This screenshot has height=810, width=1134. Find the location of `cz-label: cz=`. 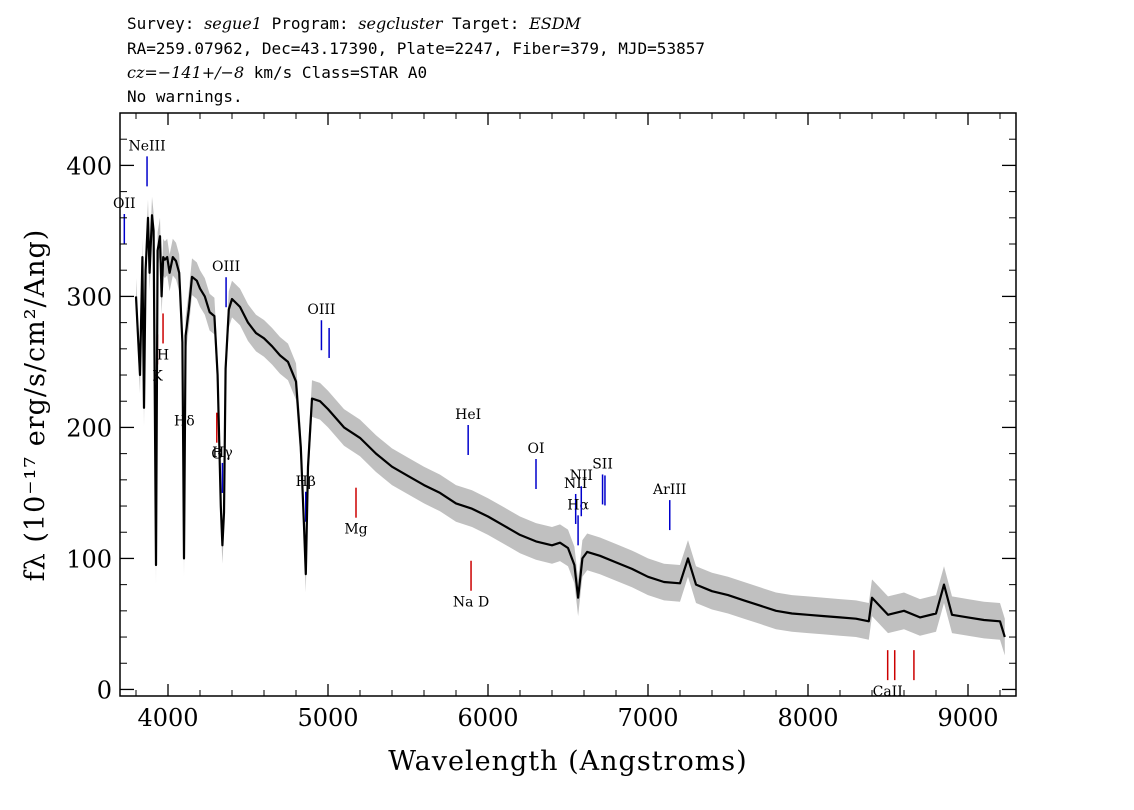

cz-label: cz= is located at coordinates (142, 72).